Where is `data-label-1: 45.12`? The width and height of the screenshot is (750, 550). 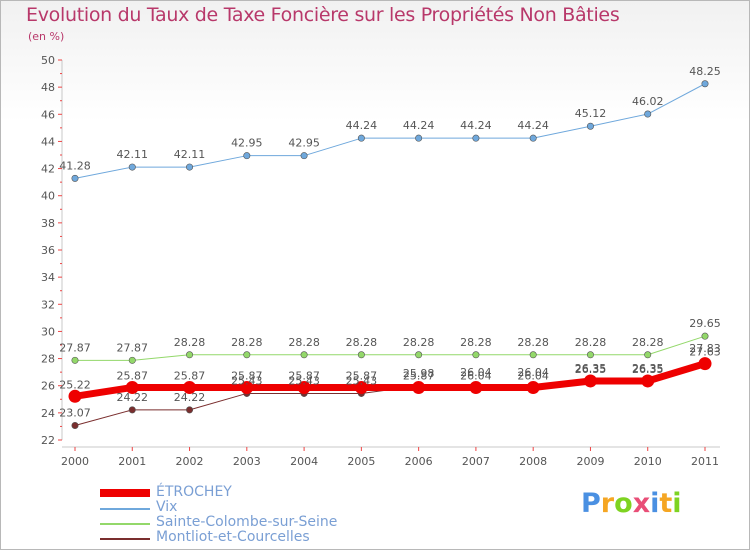
data-label-1: 45.12 is located at coordinates (591, 113).